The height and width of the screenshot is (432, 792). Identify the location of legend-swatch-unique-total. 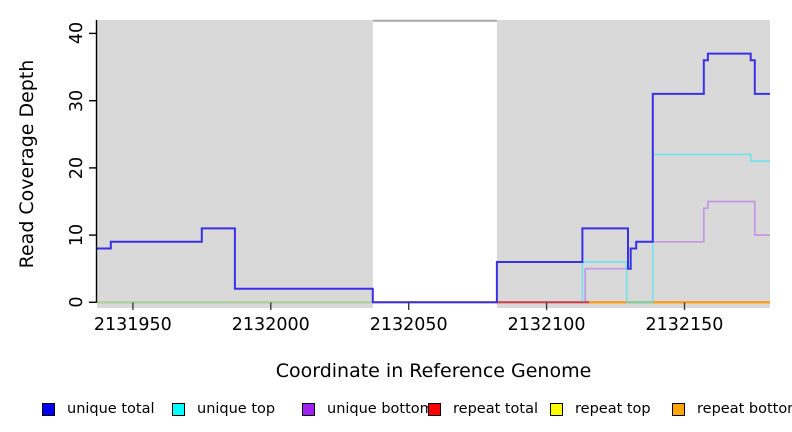
(48, 409).